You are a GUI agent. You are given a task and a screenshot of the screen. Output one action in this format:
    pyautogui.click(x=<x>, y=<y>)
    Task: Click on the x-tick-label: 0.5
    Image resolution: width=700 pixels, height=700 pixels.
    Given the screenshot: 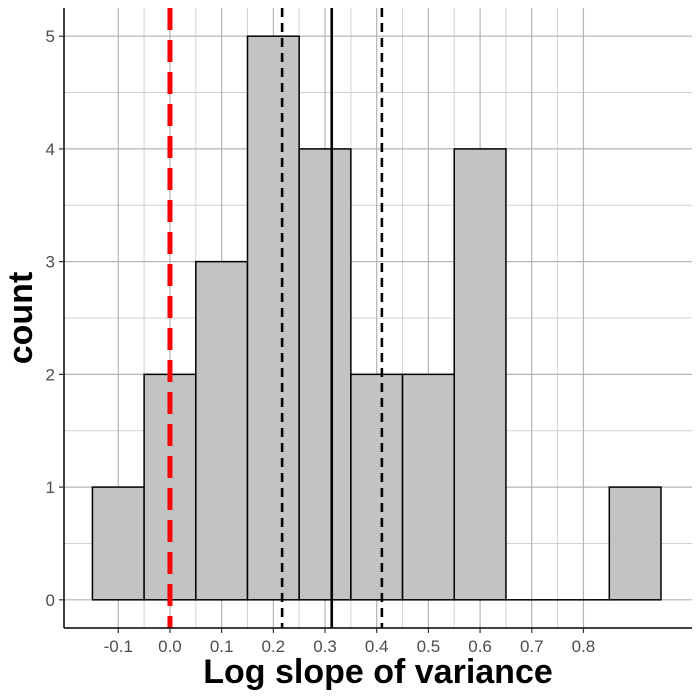 What is the action you would take?
    pyautogui.click(x=429, y=646)
    